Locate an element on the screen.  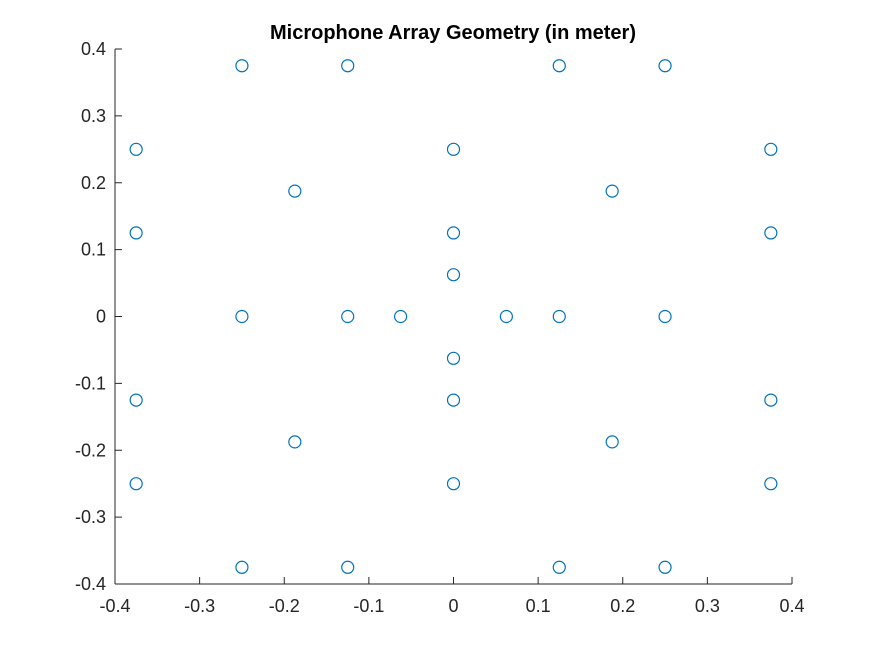
x-tick-label: -0.4 is located at coordinates (114, 606).